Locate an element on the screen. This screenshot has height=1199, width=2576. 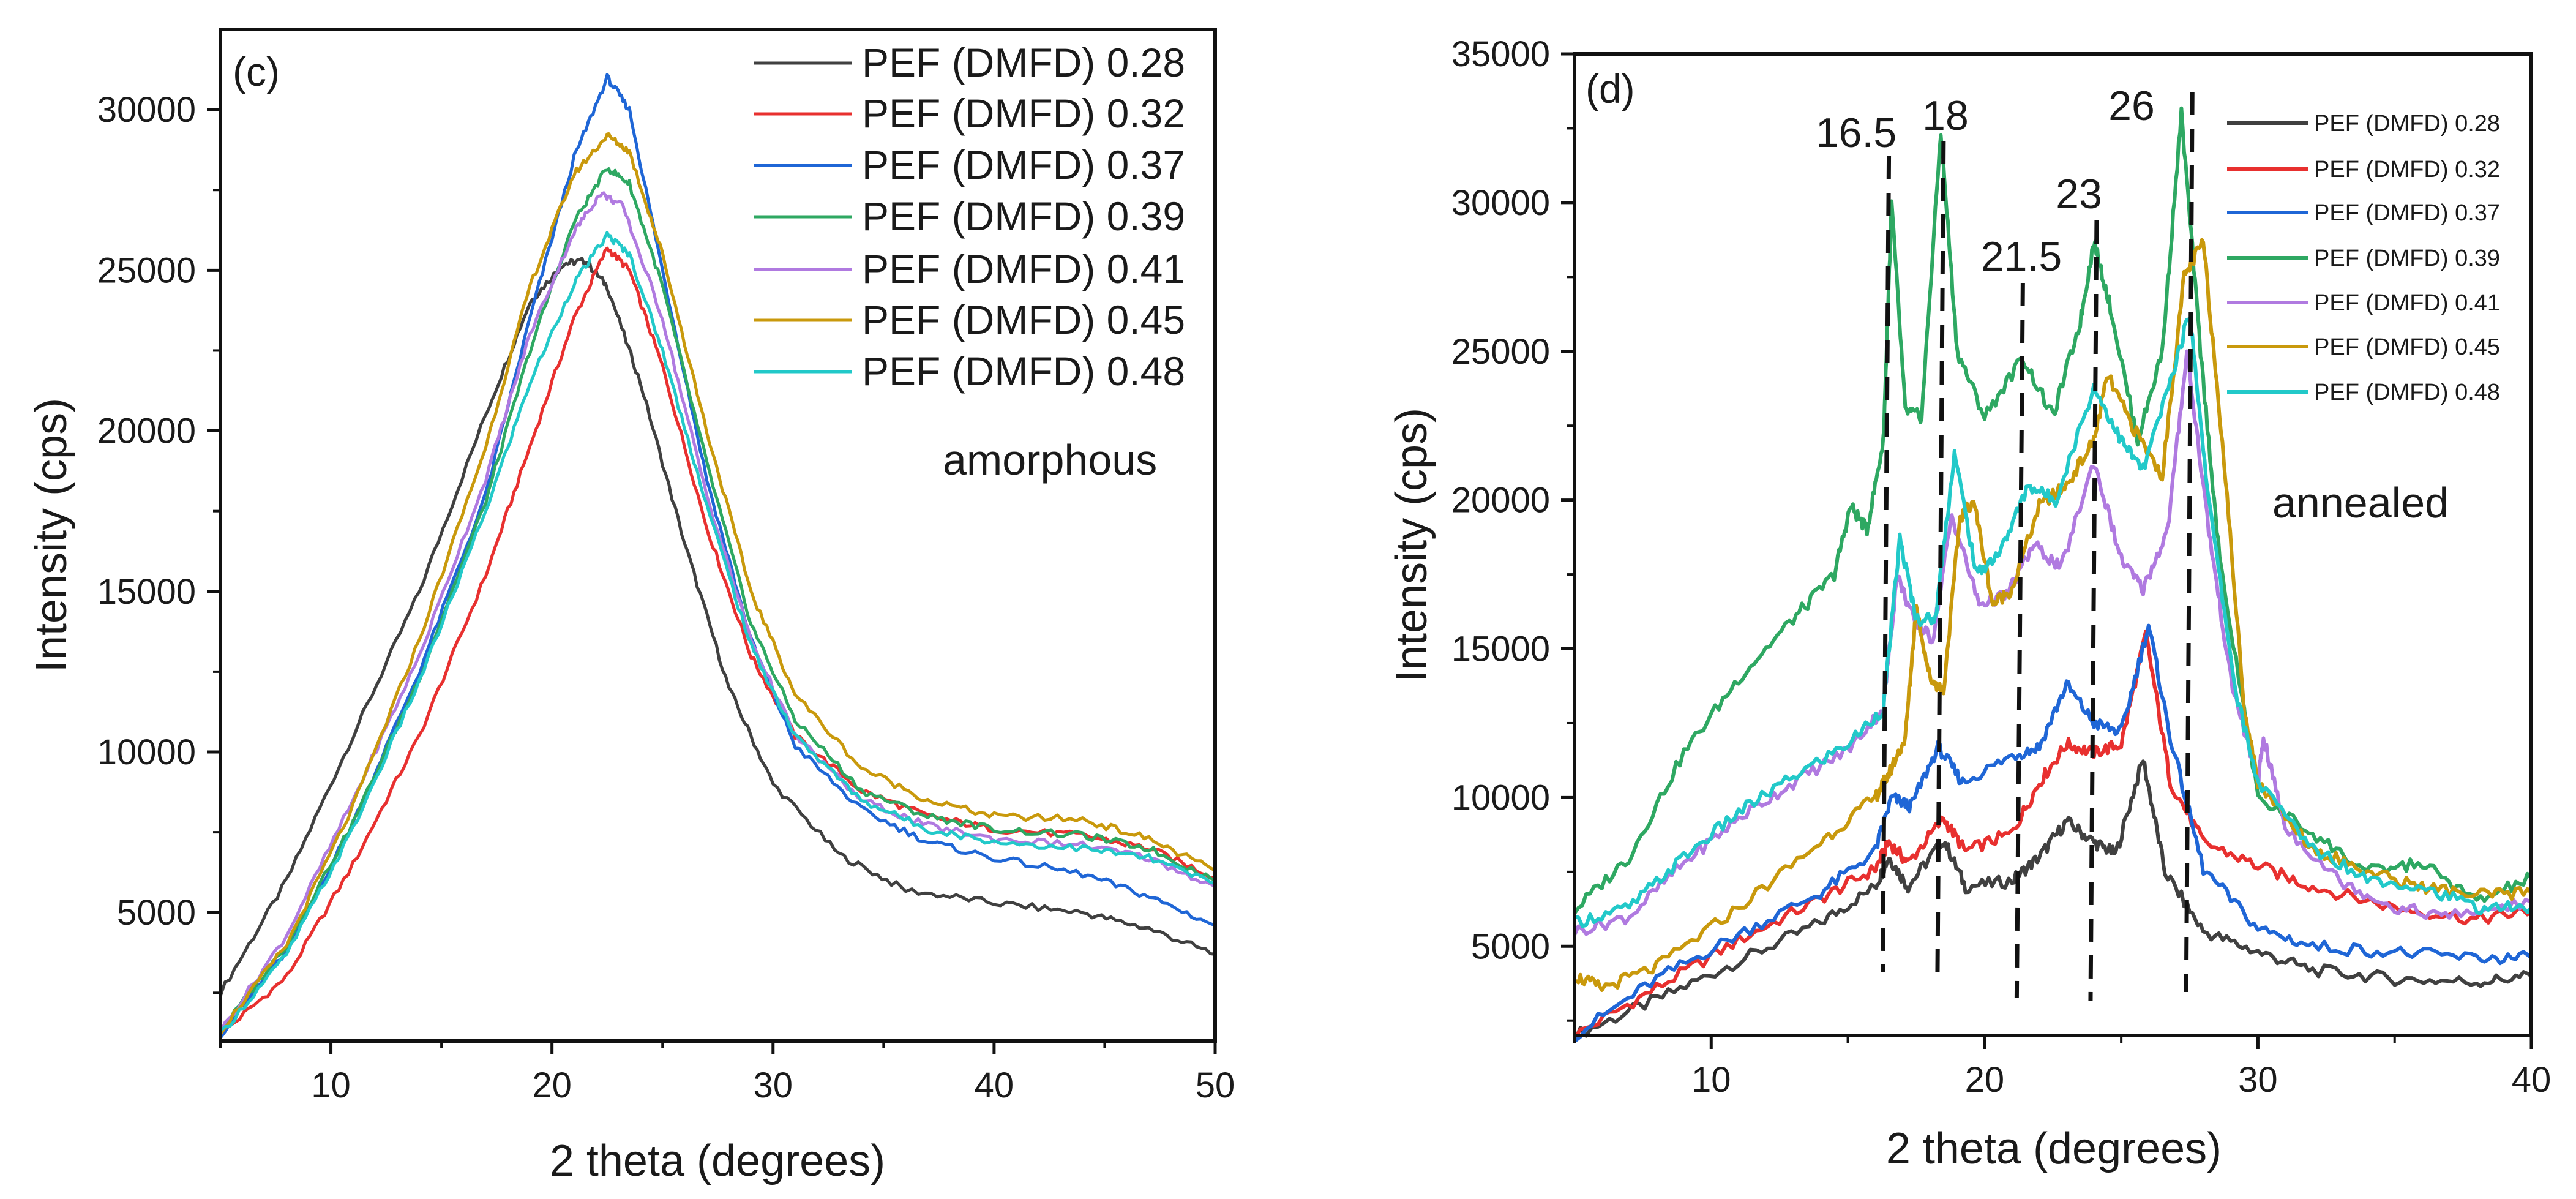
y-tick-label-d-15000: 15000 is located at coordinates (1501, 650).